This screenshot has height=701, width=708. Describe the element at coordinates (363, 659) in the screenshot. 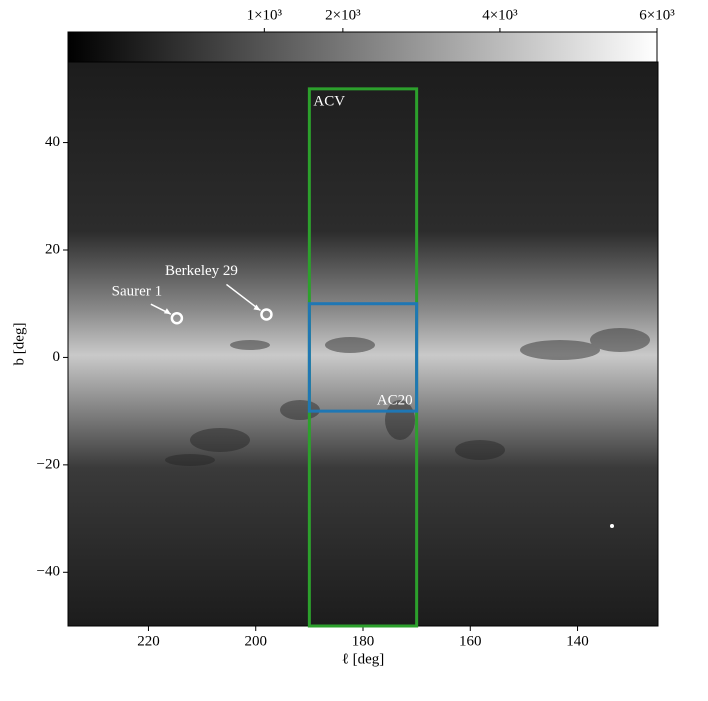

I see `x-axis-label: ℓ [deg]` at that location.